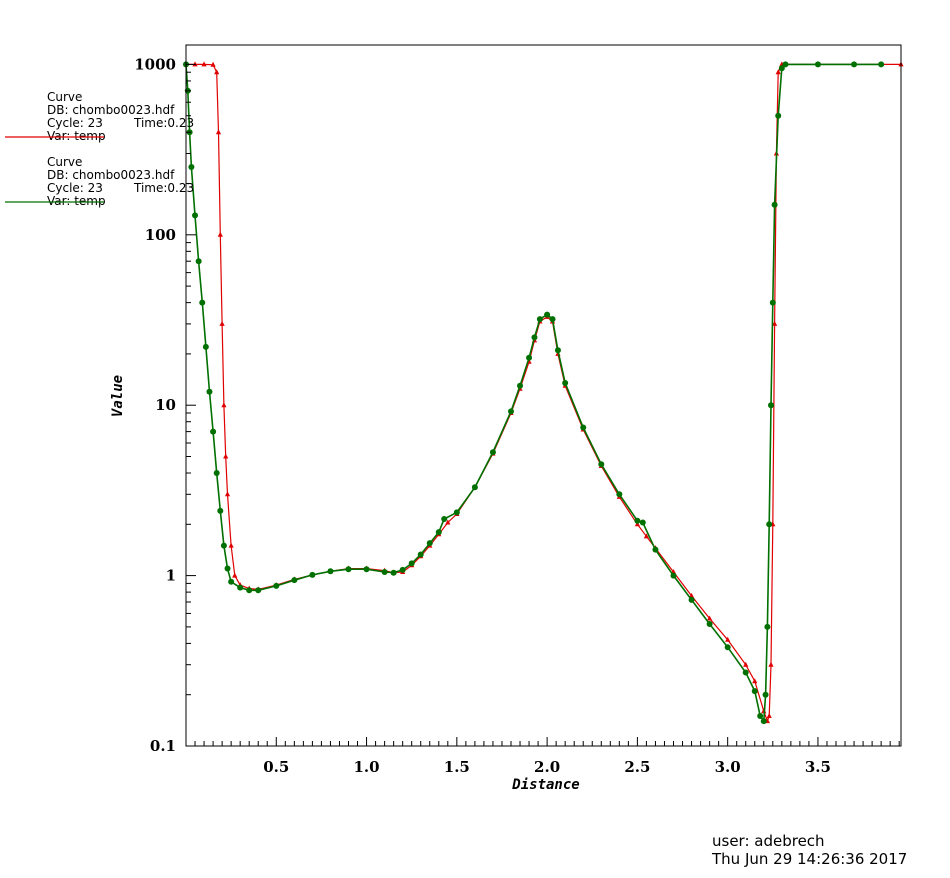 The image size is (950, 878). Describe the element at coordinates (457, 767) in the screenshot. I see `x-tick-label: 1.5` at that location.